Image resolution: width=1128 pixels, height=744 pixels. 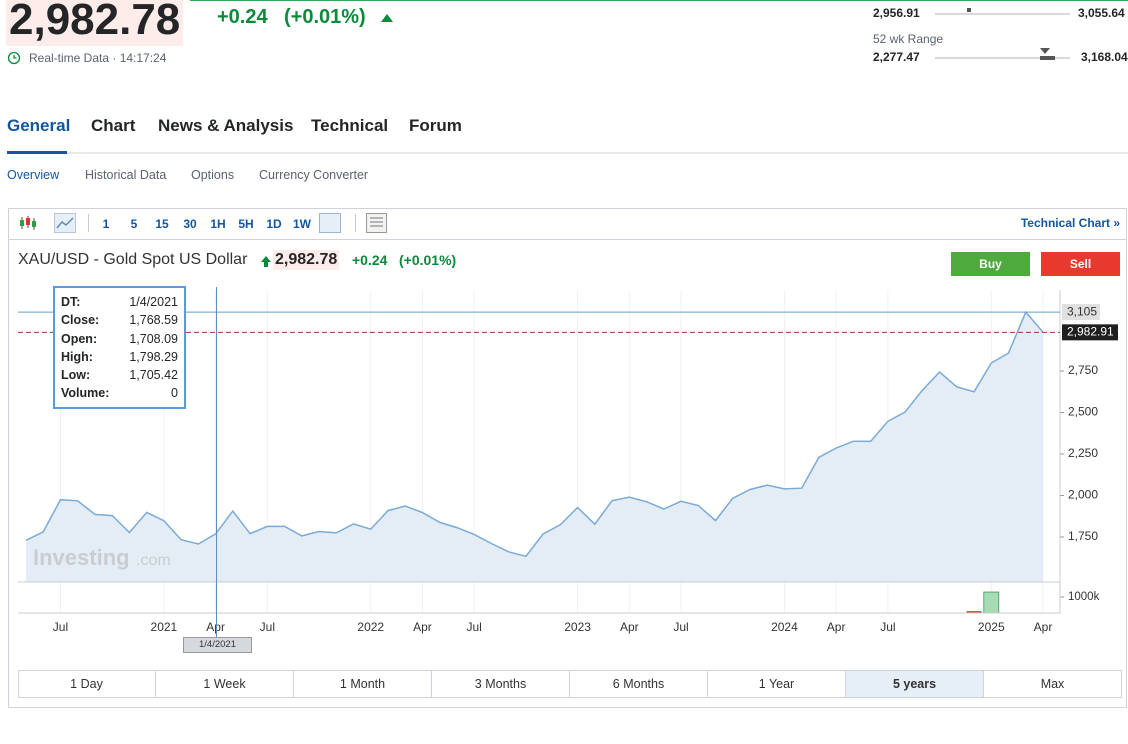 I want to click on range-button: 3 Months, so click(x=501, y=684).